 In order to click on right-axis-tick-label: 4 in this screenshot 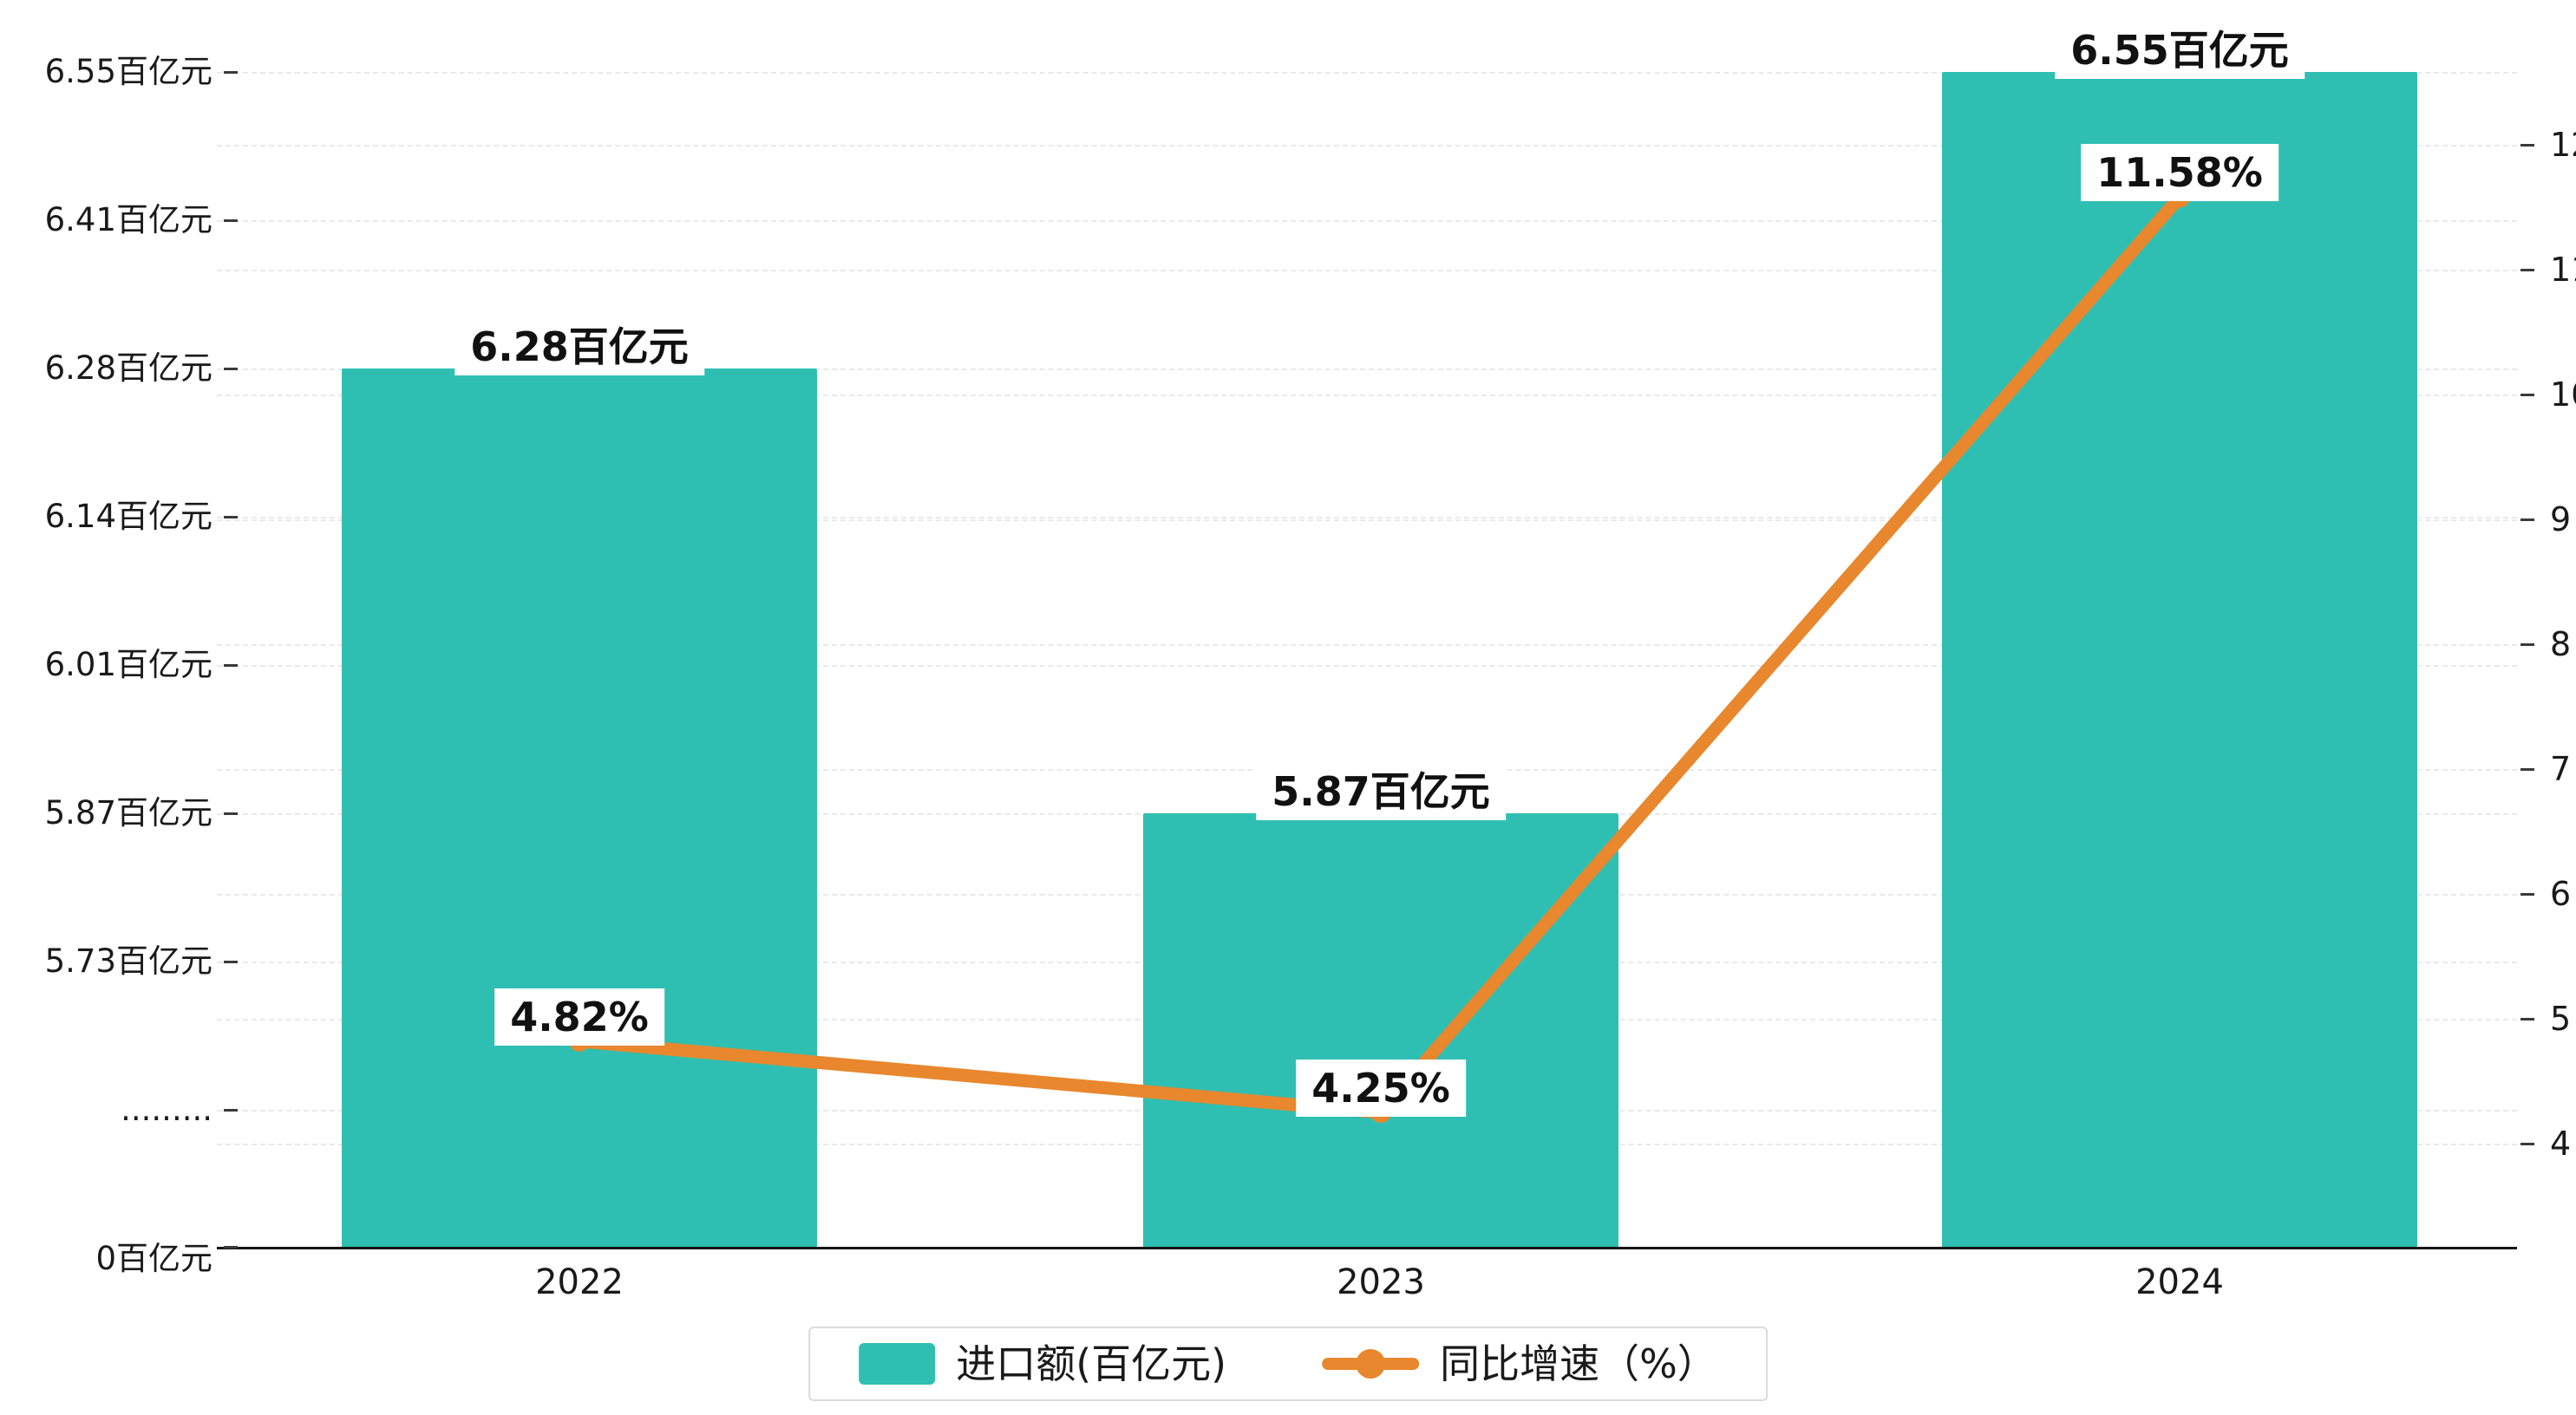, I will do `click(2561, 1144)`.